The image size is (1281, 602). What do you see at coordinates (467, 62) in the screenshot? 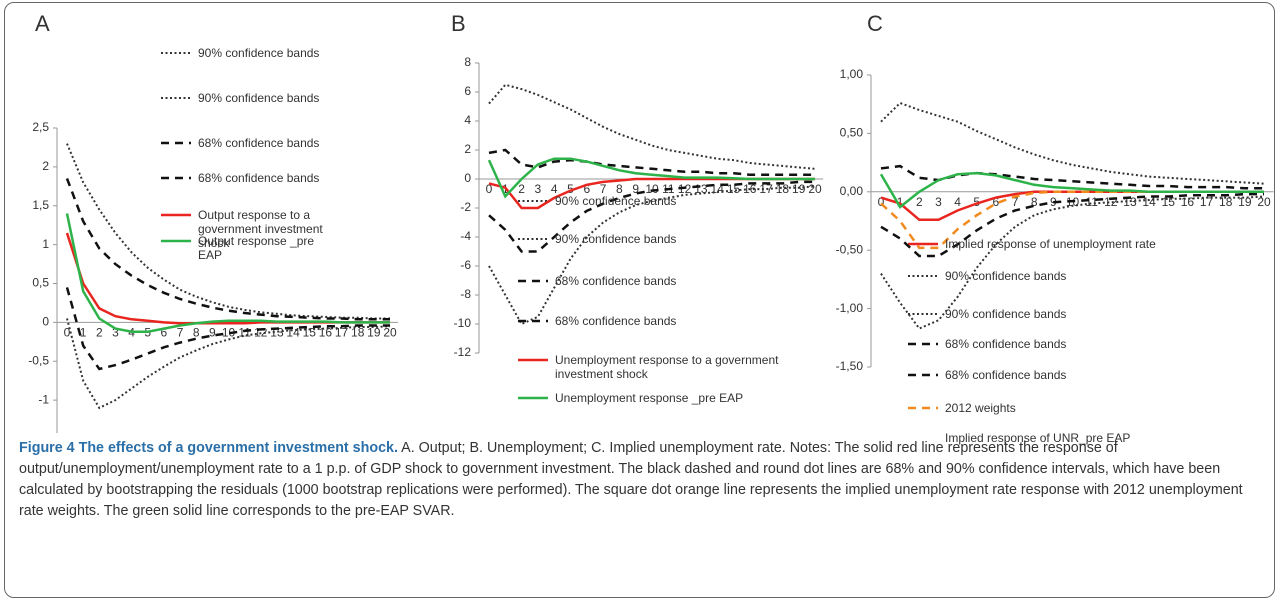
I see `y-tick-label: 8` at bounding box center [467, 62].